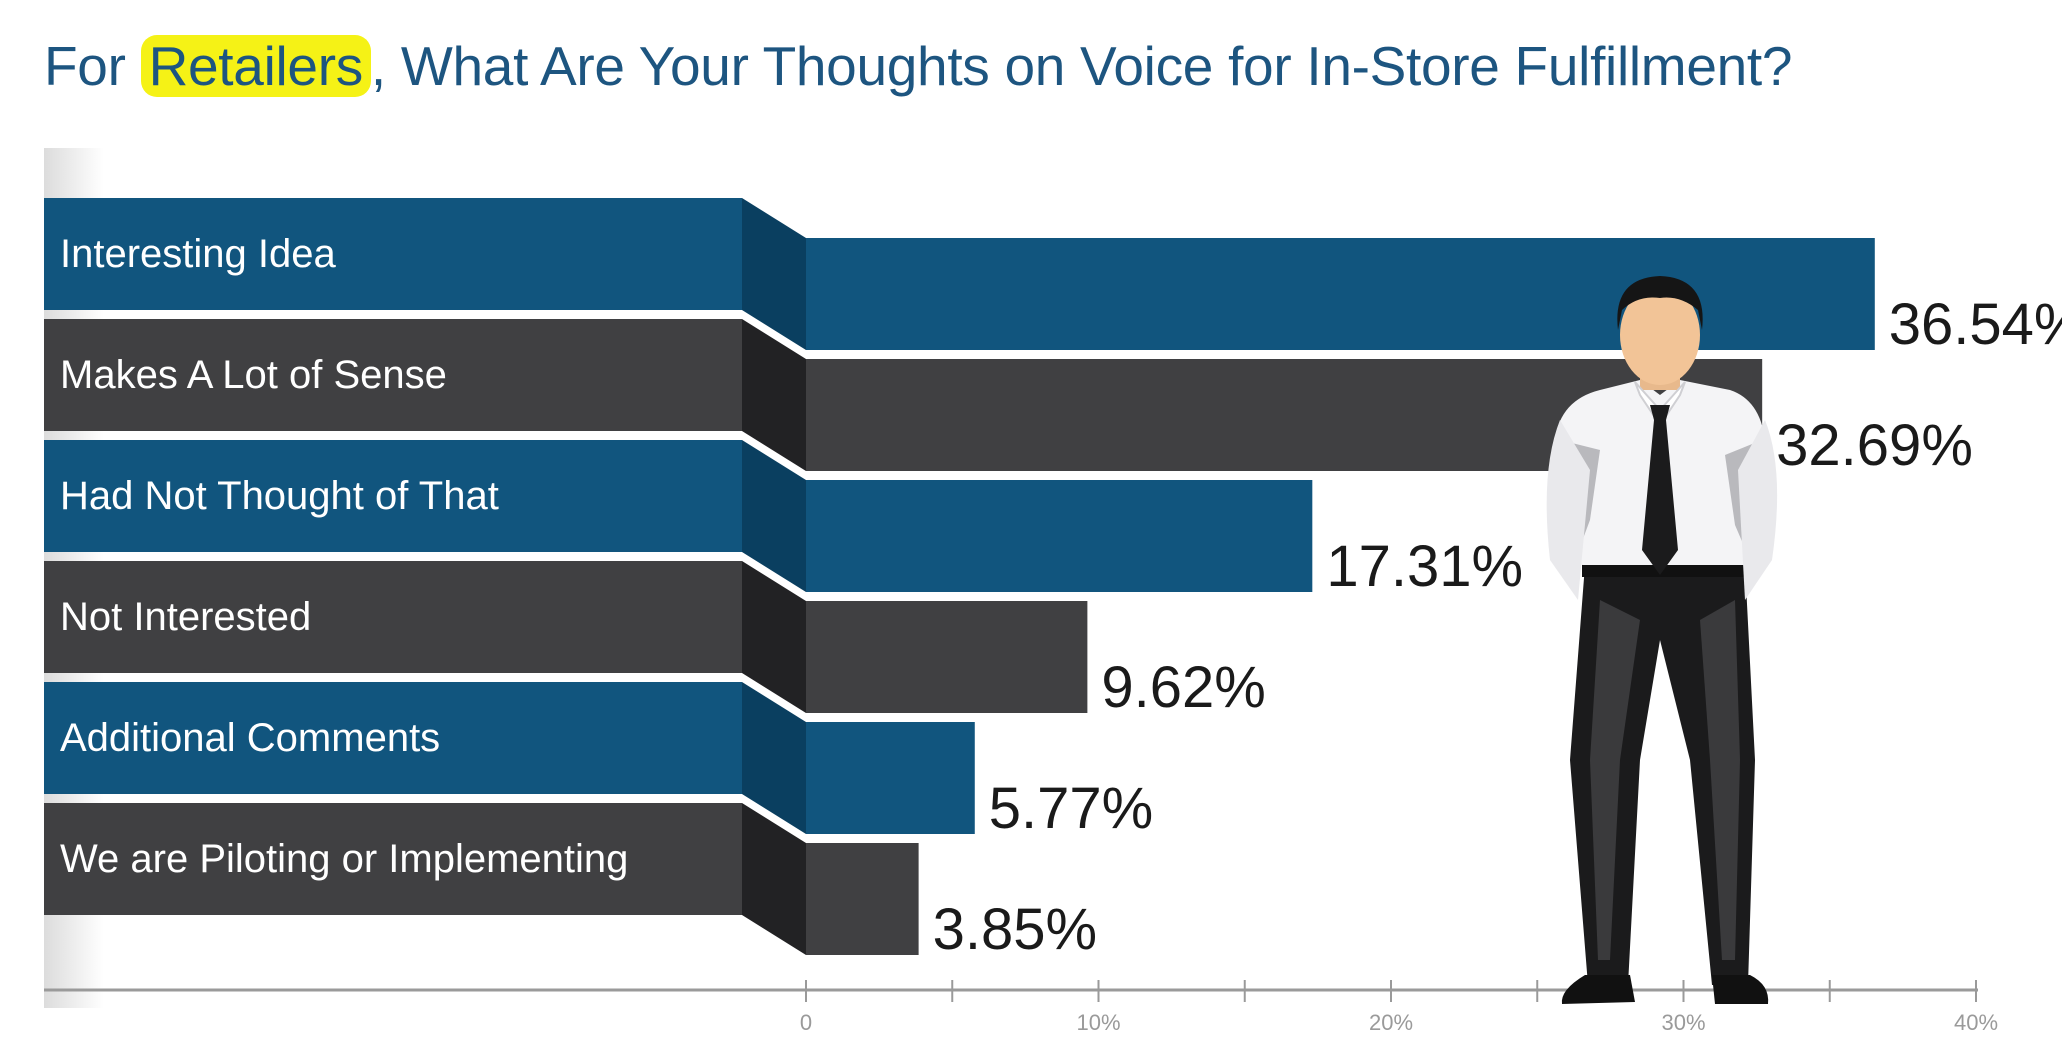  What do you see at coordinates (185, 617) in the screenshot?
I see `category-label: Not Interested` at bounding box center [185, 617].